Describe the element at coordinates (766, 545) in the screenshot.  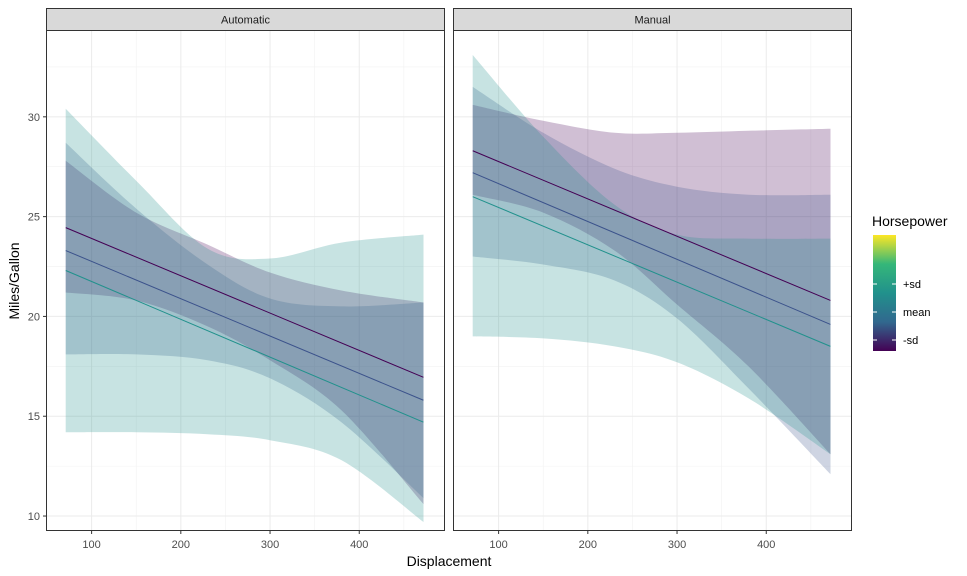
I see `manual-x-tick-label: 400` at that location.